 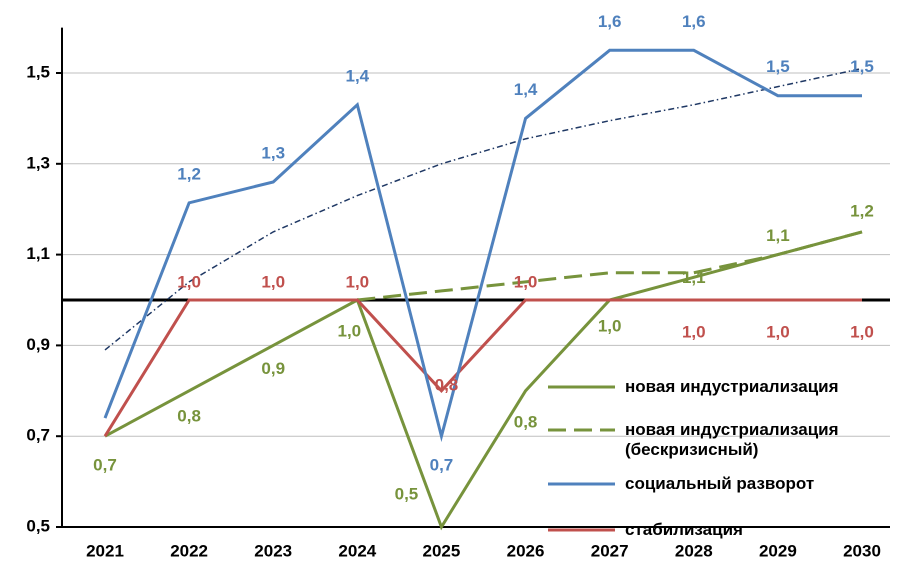 I want to click on x-tick-label: 2025, so click(x=442, y=550).